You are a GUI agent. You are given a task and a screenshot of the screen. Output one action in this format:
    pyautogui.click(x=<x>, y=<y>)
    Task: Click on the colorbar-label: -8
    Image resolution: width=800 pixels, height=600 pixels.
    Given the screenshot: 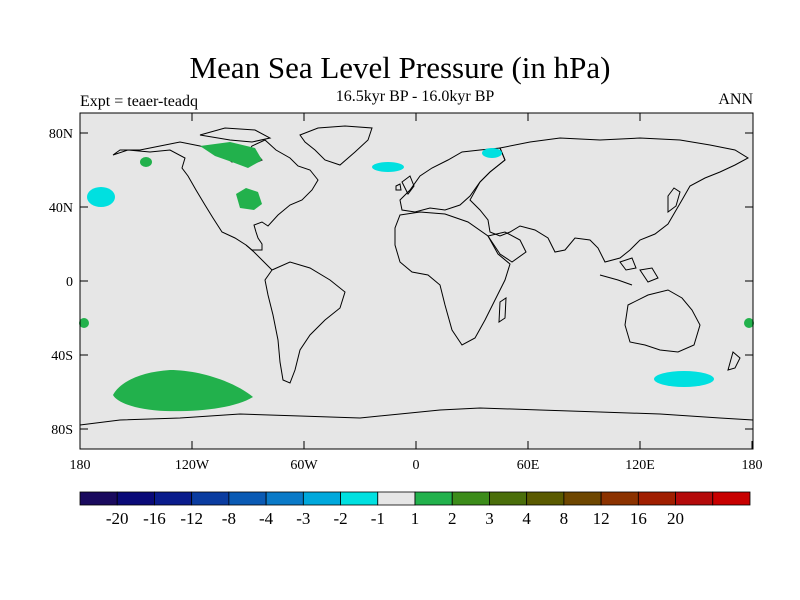 What is the action you would take?
    pyautogui.click(x=229, y=518)
    